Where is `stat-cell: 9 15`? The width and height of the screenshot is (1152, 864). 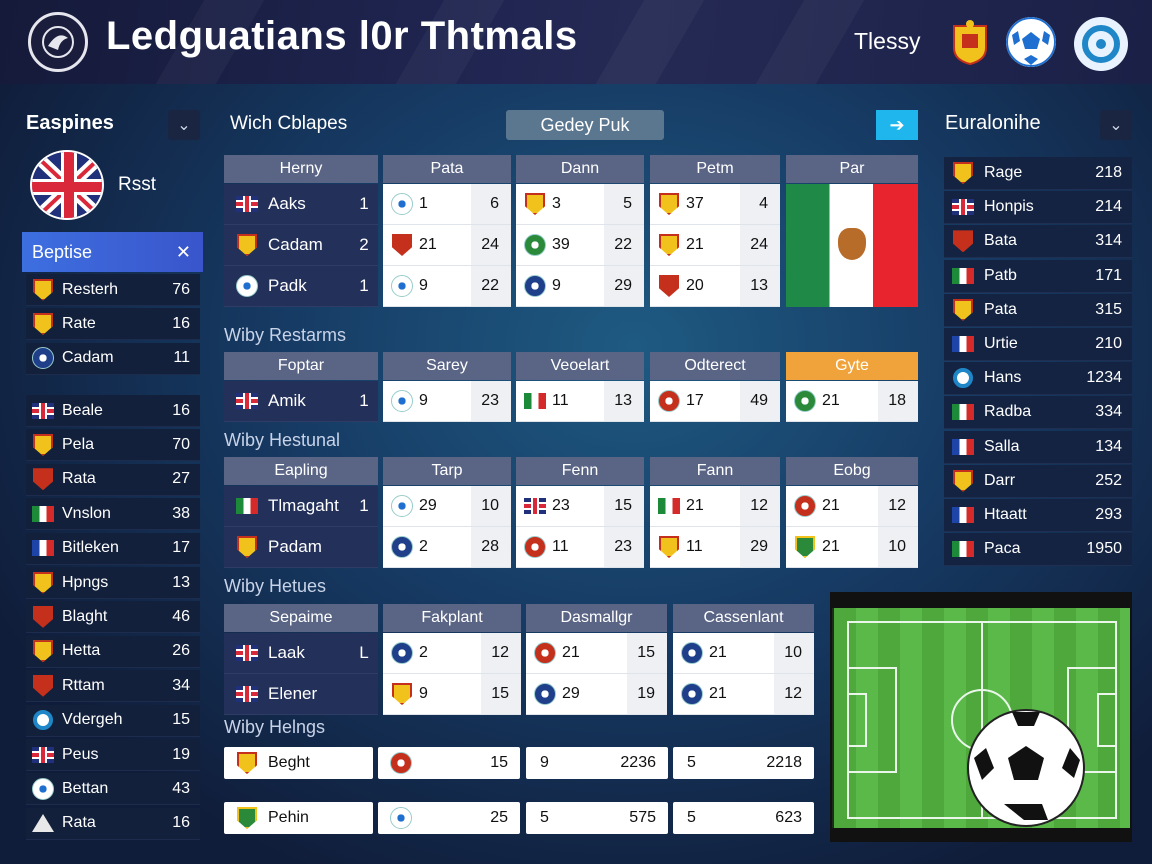 stat-cell: 9 15 is located at coordinates (452, 694).